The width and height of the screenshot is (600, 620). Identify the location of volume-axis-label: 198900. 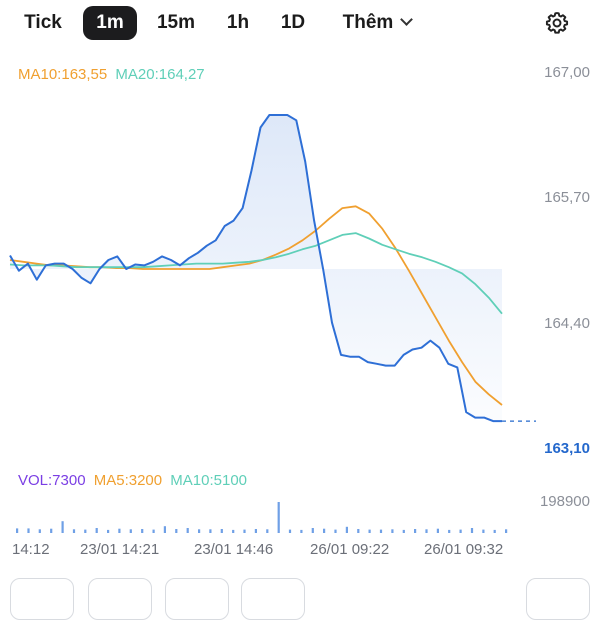
(564, 501).